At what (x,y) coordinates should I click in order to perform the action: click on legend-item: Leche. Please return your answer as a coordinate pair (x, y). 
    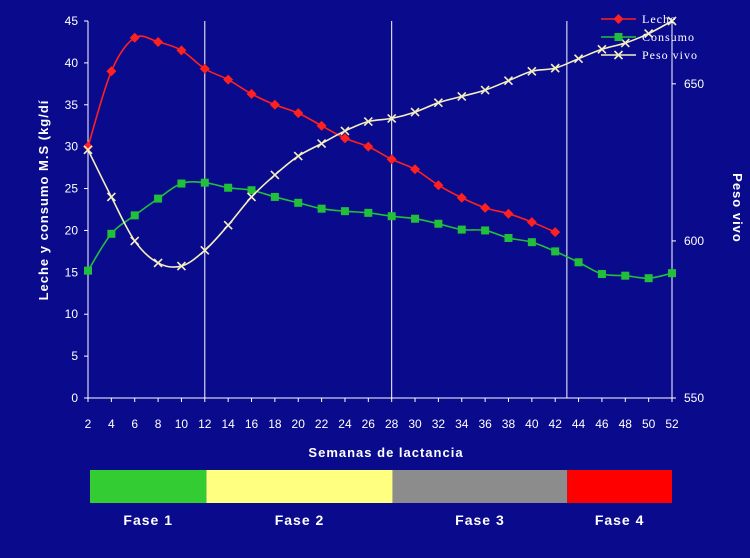
    Looking at the image, I should click on (638, 19).